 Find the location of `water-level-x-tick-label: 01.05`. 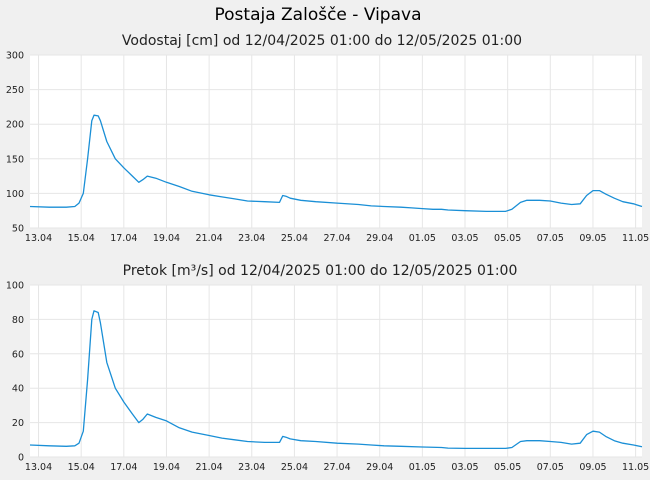

water-level-x-tick-label: 01.05 is located at coordinates (422, 238).